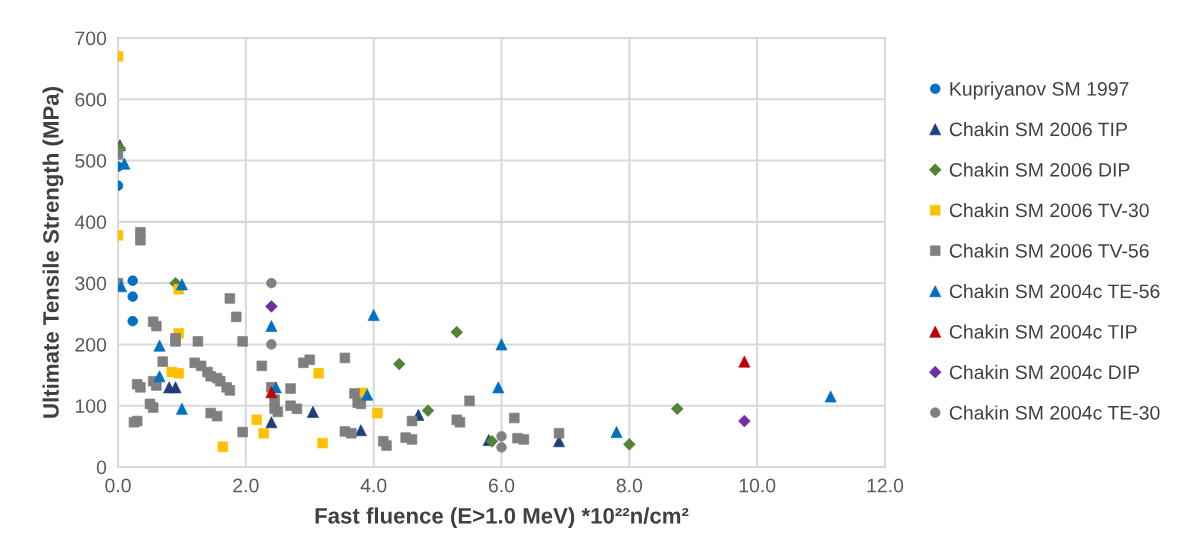 The image size is (1185, 547). What do you see at coordinates (1038, 129) in the screenshot?
I see `legend-label: Chakin SM 2006 TIP` at bounding box center [1038, 129].